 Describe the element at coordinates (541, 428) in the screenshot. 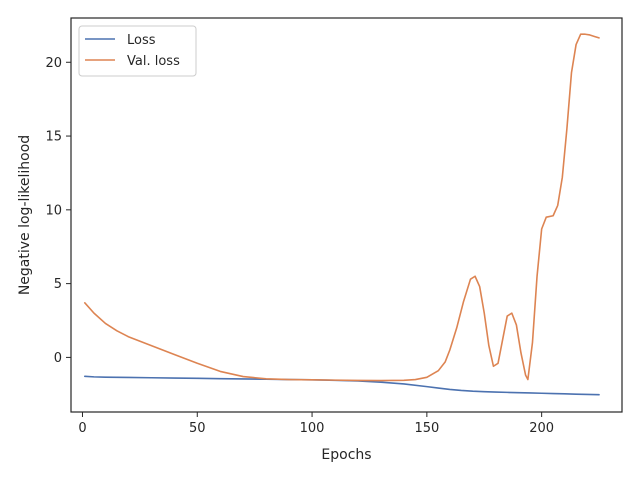

I see `x-tick-label: 200` at that location.